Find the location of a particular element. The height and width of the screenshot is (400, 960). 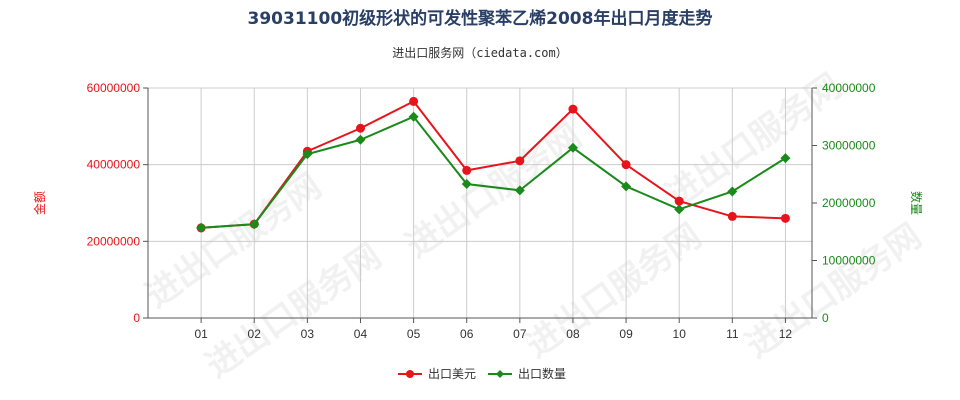

right-tick-label: 20000000 is located at coordinates (849, 203).